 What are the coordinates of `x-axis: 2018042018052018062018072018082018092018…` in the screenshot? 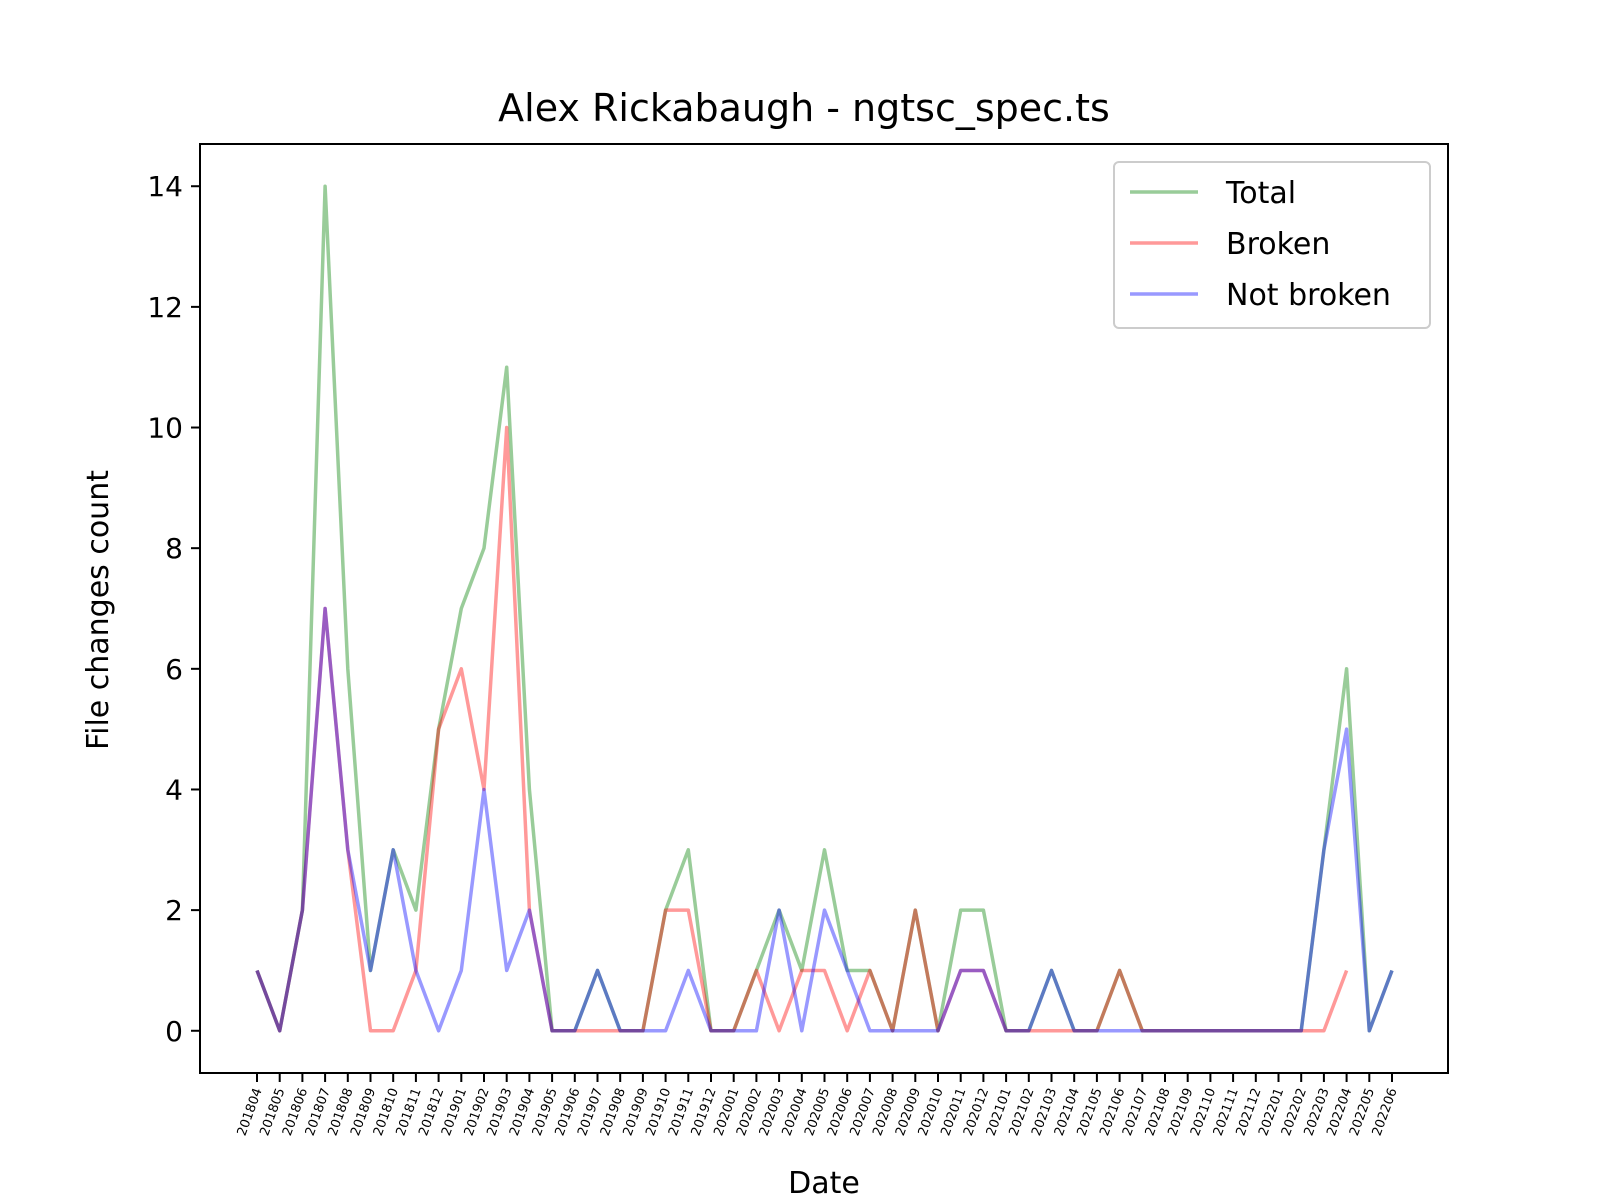 It's located at (818, 1105).